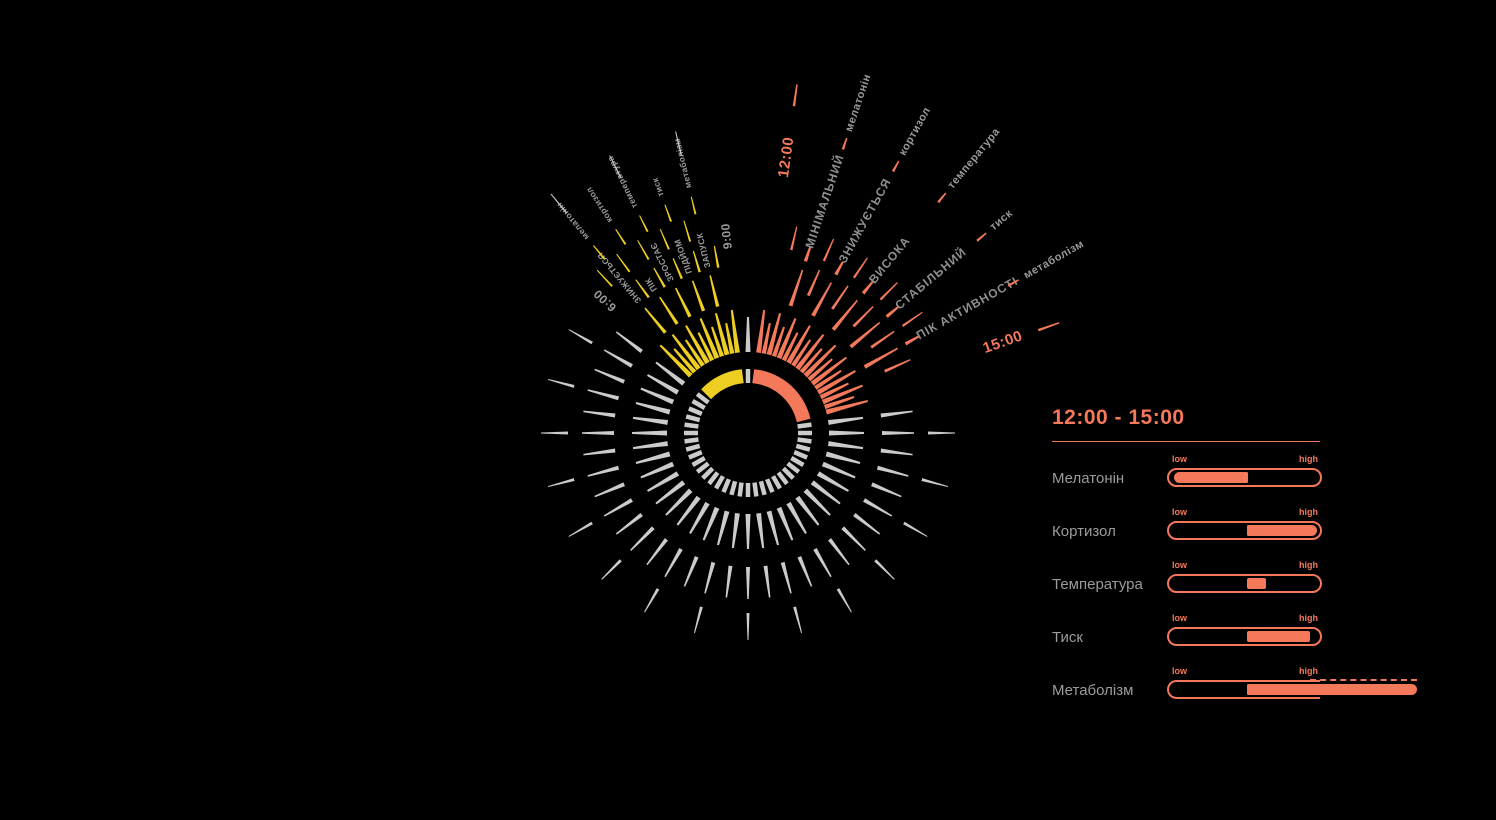 This screenshot has width=1496, height=820. Describe the element at coordinates (824, 201) in the screenshot. I see `ray-descriptor-label: МІНІМАЛЬНИЙ` at that location.